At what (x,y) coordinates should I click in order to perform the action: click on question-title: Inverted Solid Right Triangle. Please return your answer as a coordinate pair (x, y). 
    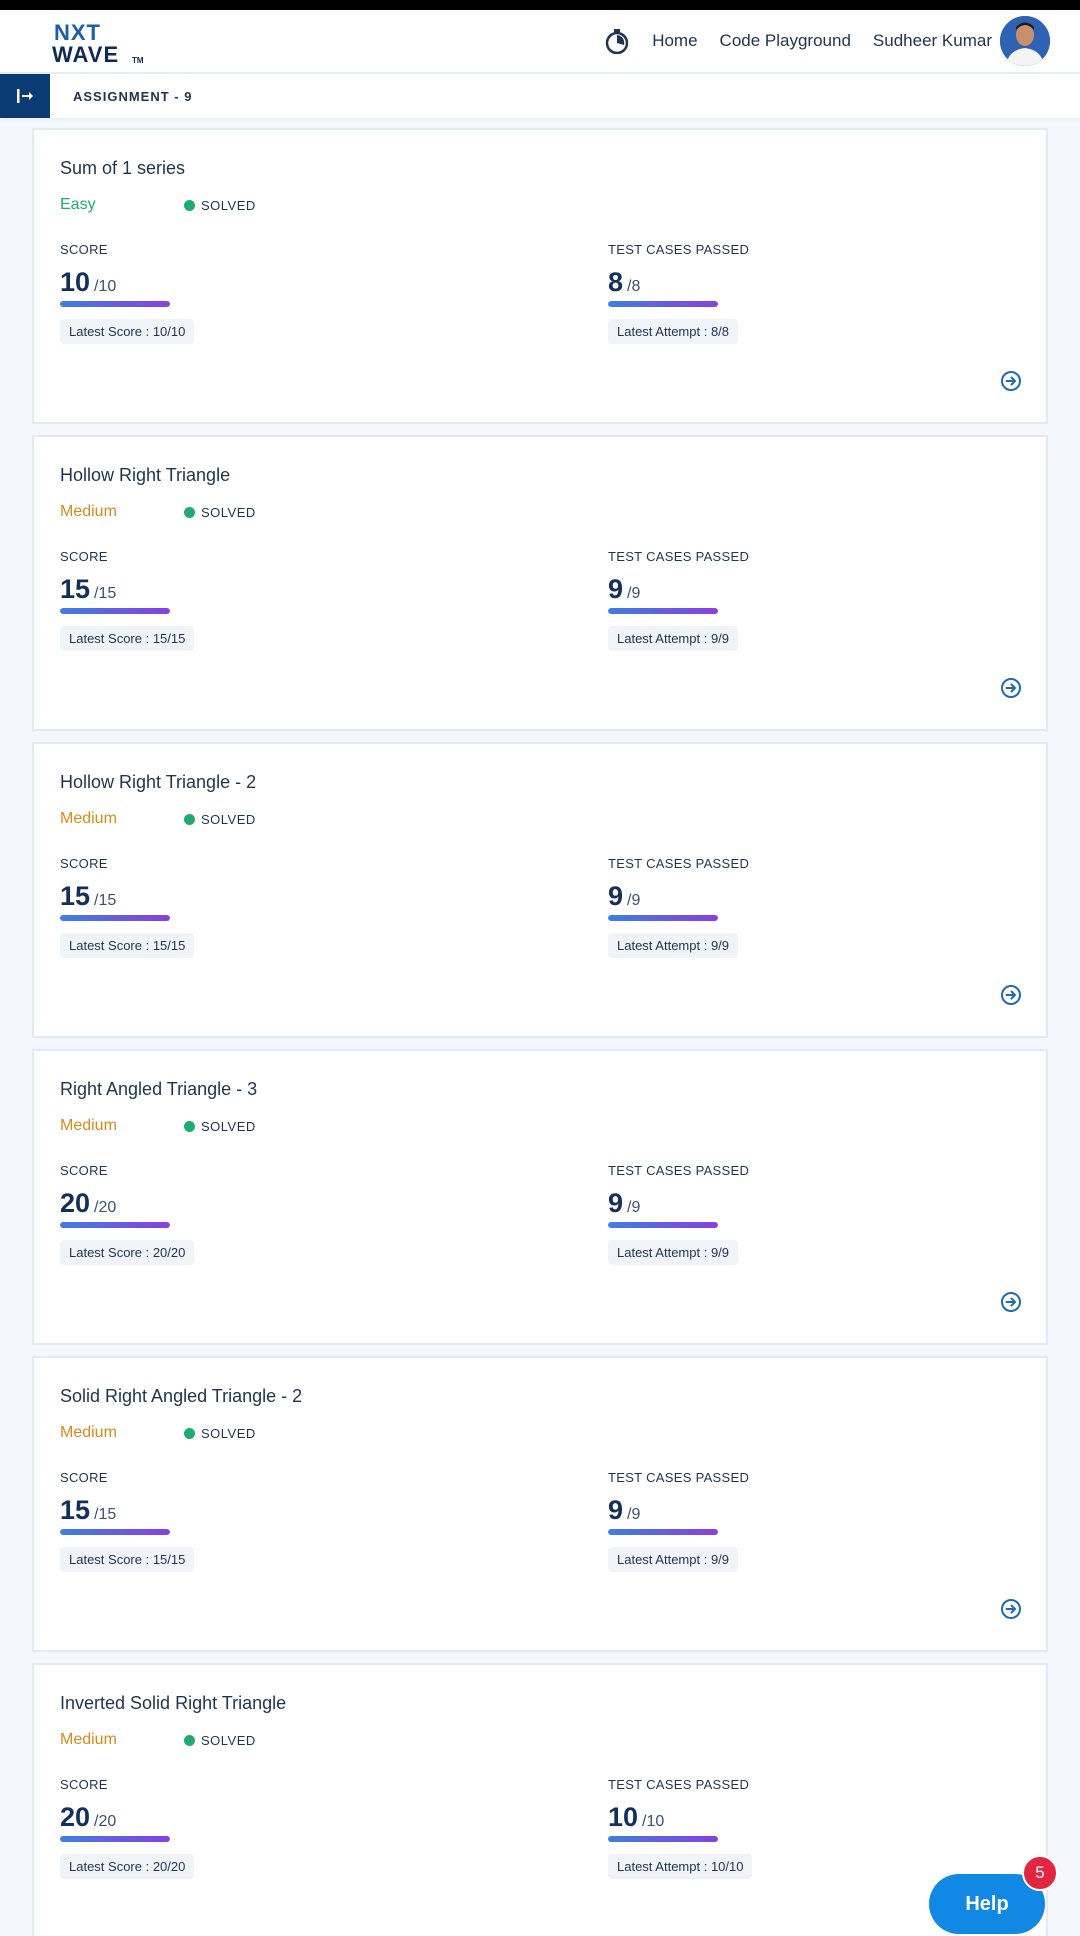
    Looking at the image, I should click on (173, 1703).